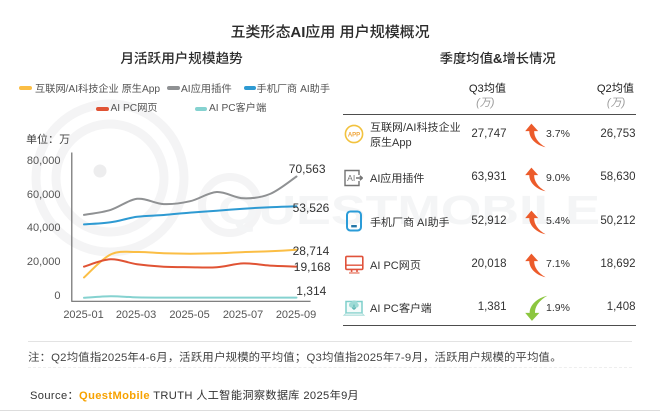 Image resolution: width=660 pixels, height=414 pixels. Describe the element at coordinates (409, 210) in the screenshot. I see `svg-text: QUESTMOBILE` at that location.